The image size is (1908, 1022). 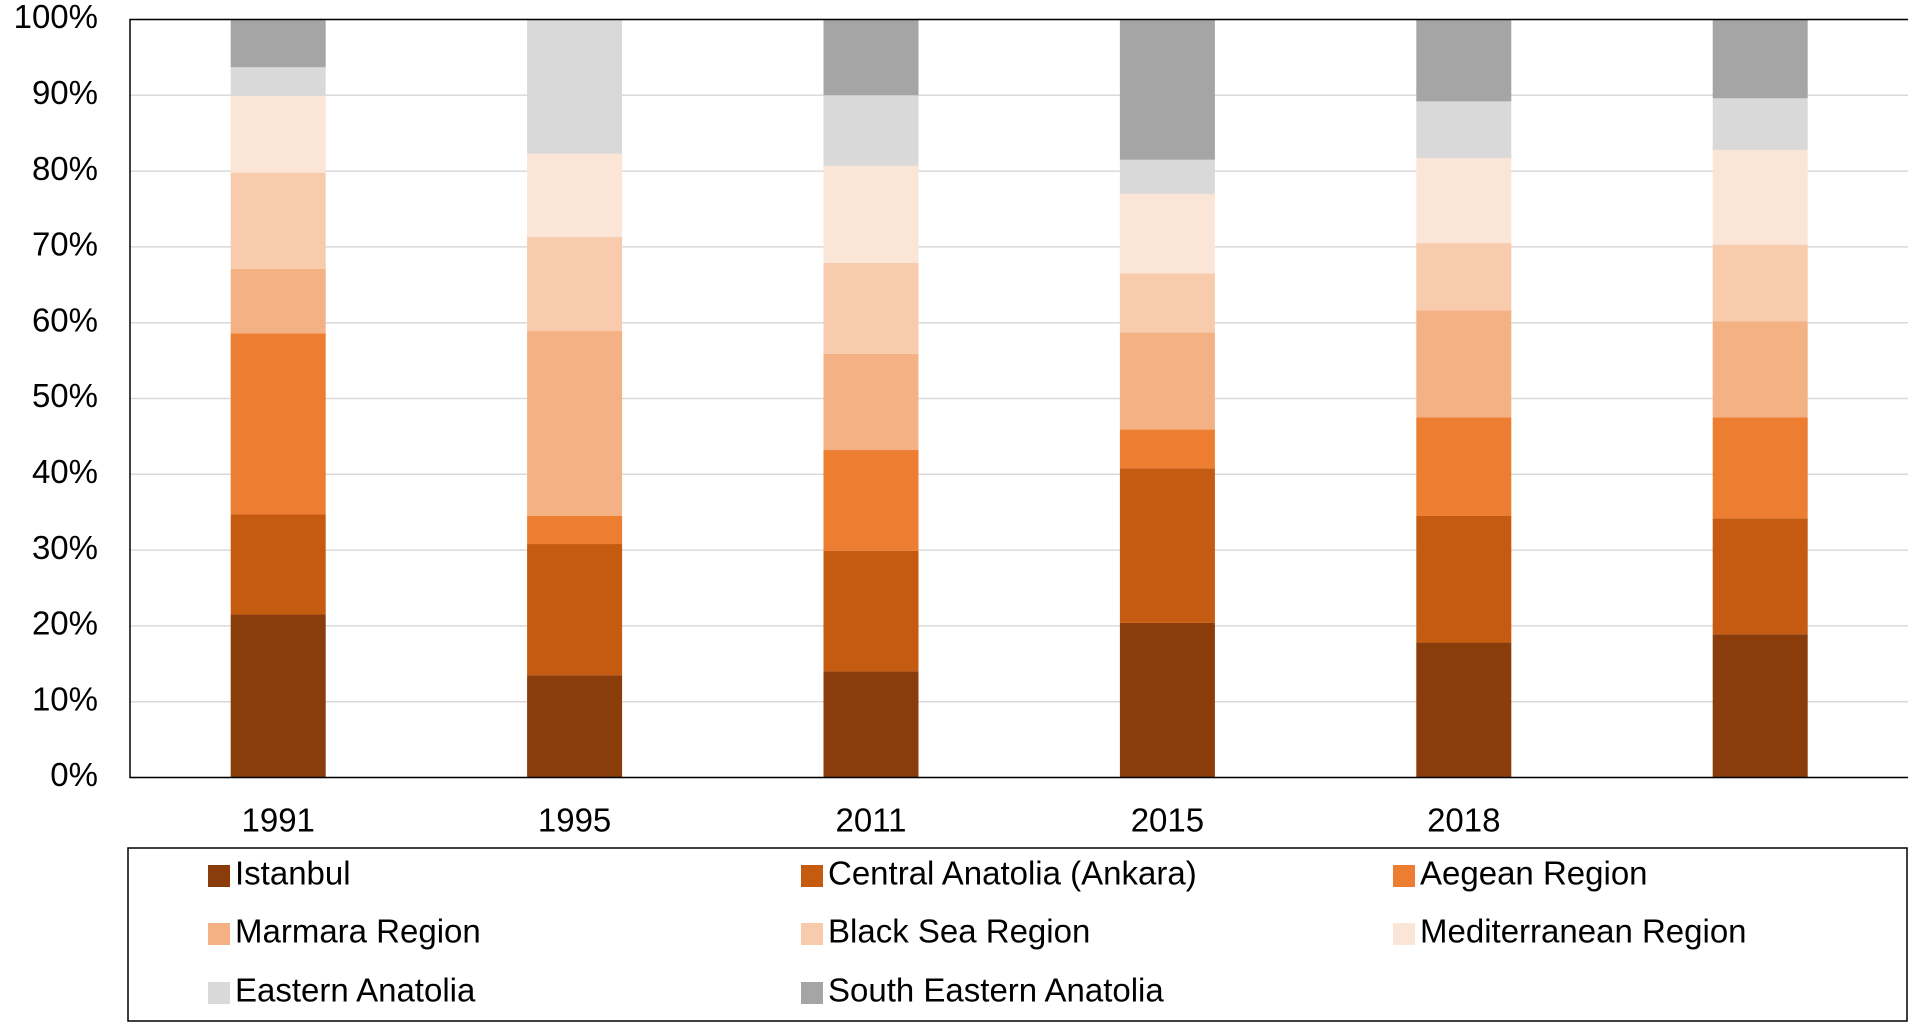 What do you see at coordinates (293, 873) in the screenshot?
I see `legend-label: Istanbul` at bounding box center [293, 873].